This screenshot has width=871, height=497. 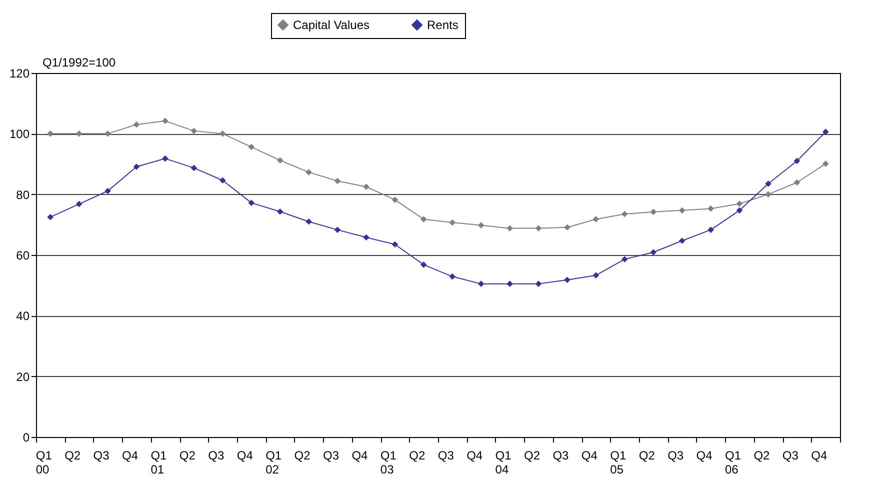 I want to click on y-tick-label: 20, so click(x=23, y=377).